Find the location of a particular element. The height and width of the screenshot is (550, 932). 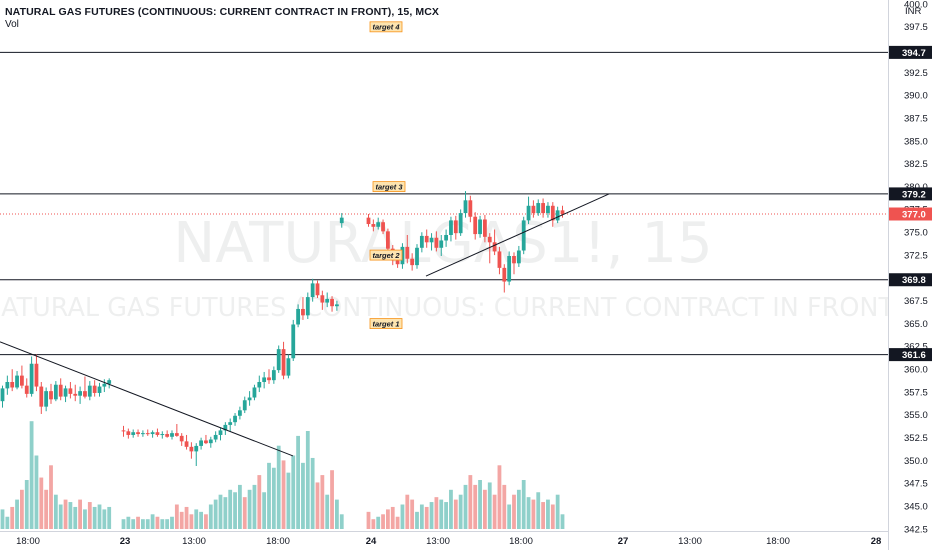

falling-trendline is located at coordinates (147, 399).